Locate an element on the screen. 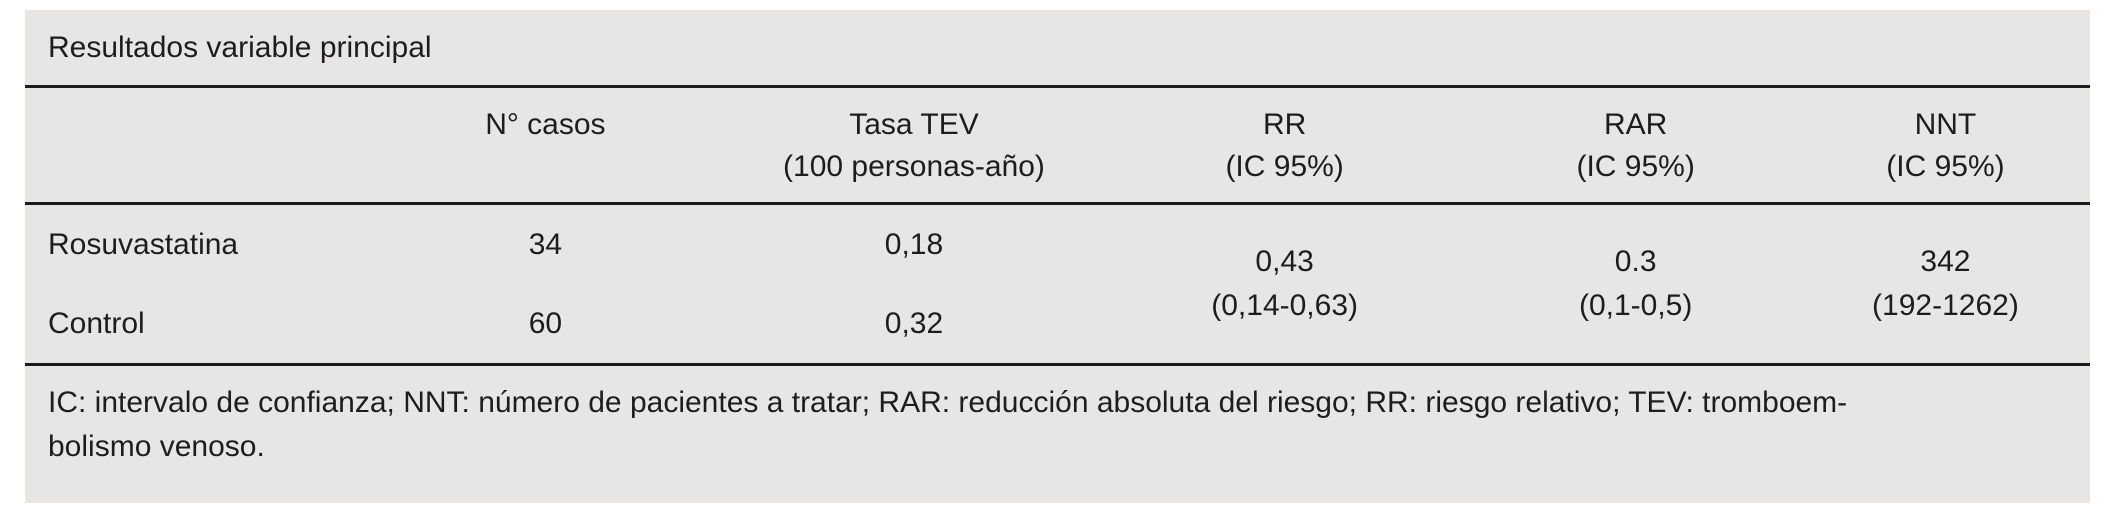  table-title-bar: Resultados variable principal is located at coordinates (1057, 49).